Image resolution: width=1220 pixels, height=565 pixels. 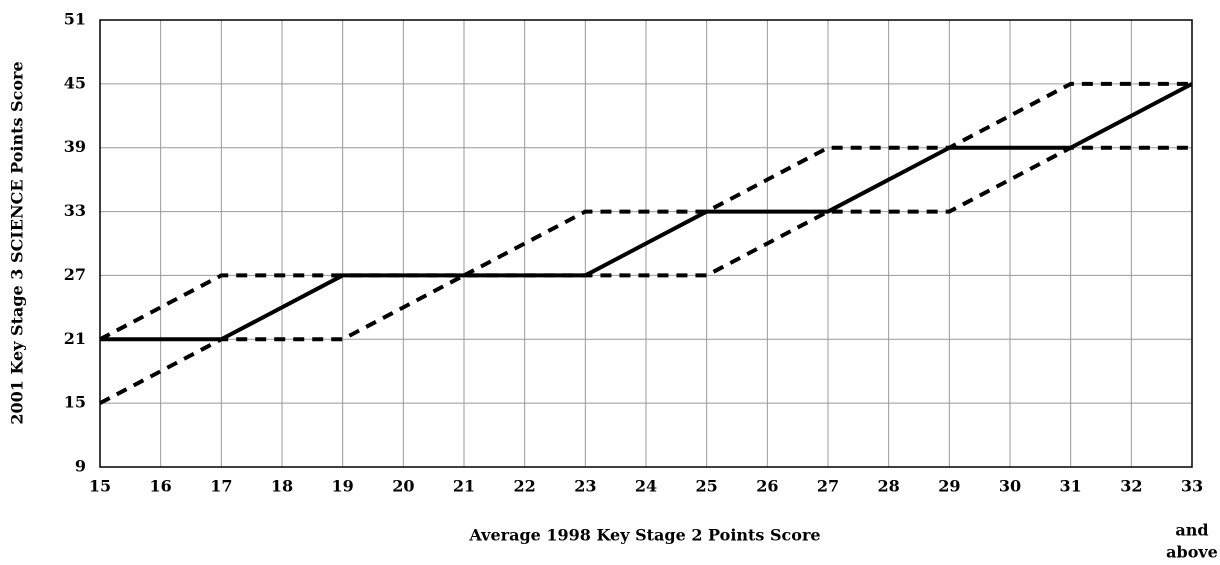 I want to click on x-tick-label: 29, so click(x=949, y=486).